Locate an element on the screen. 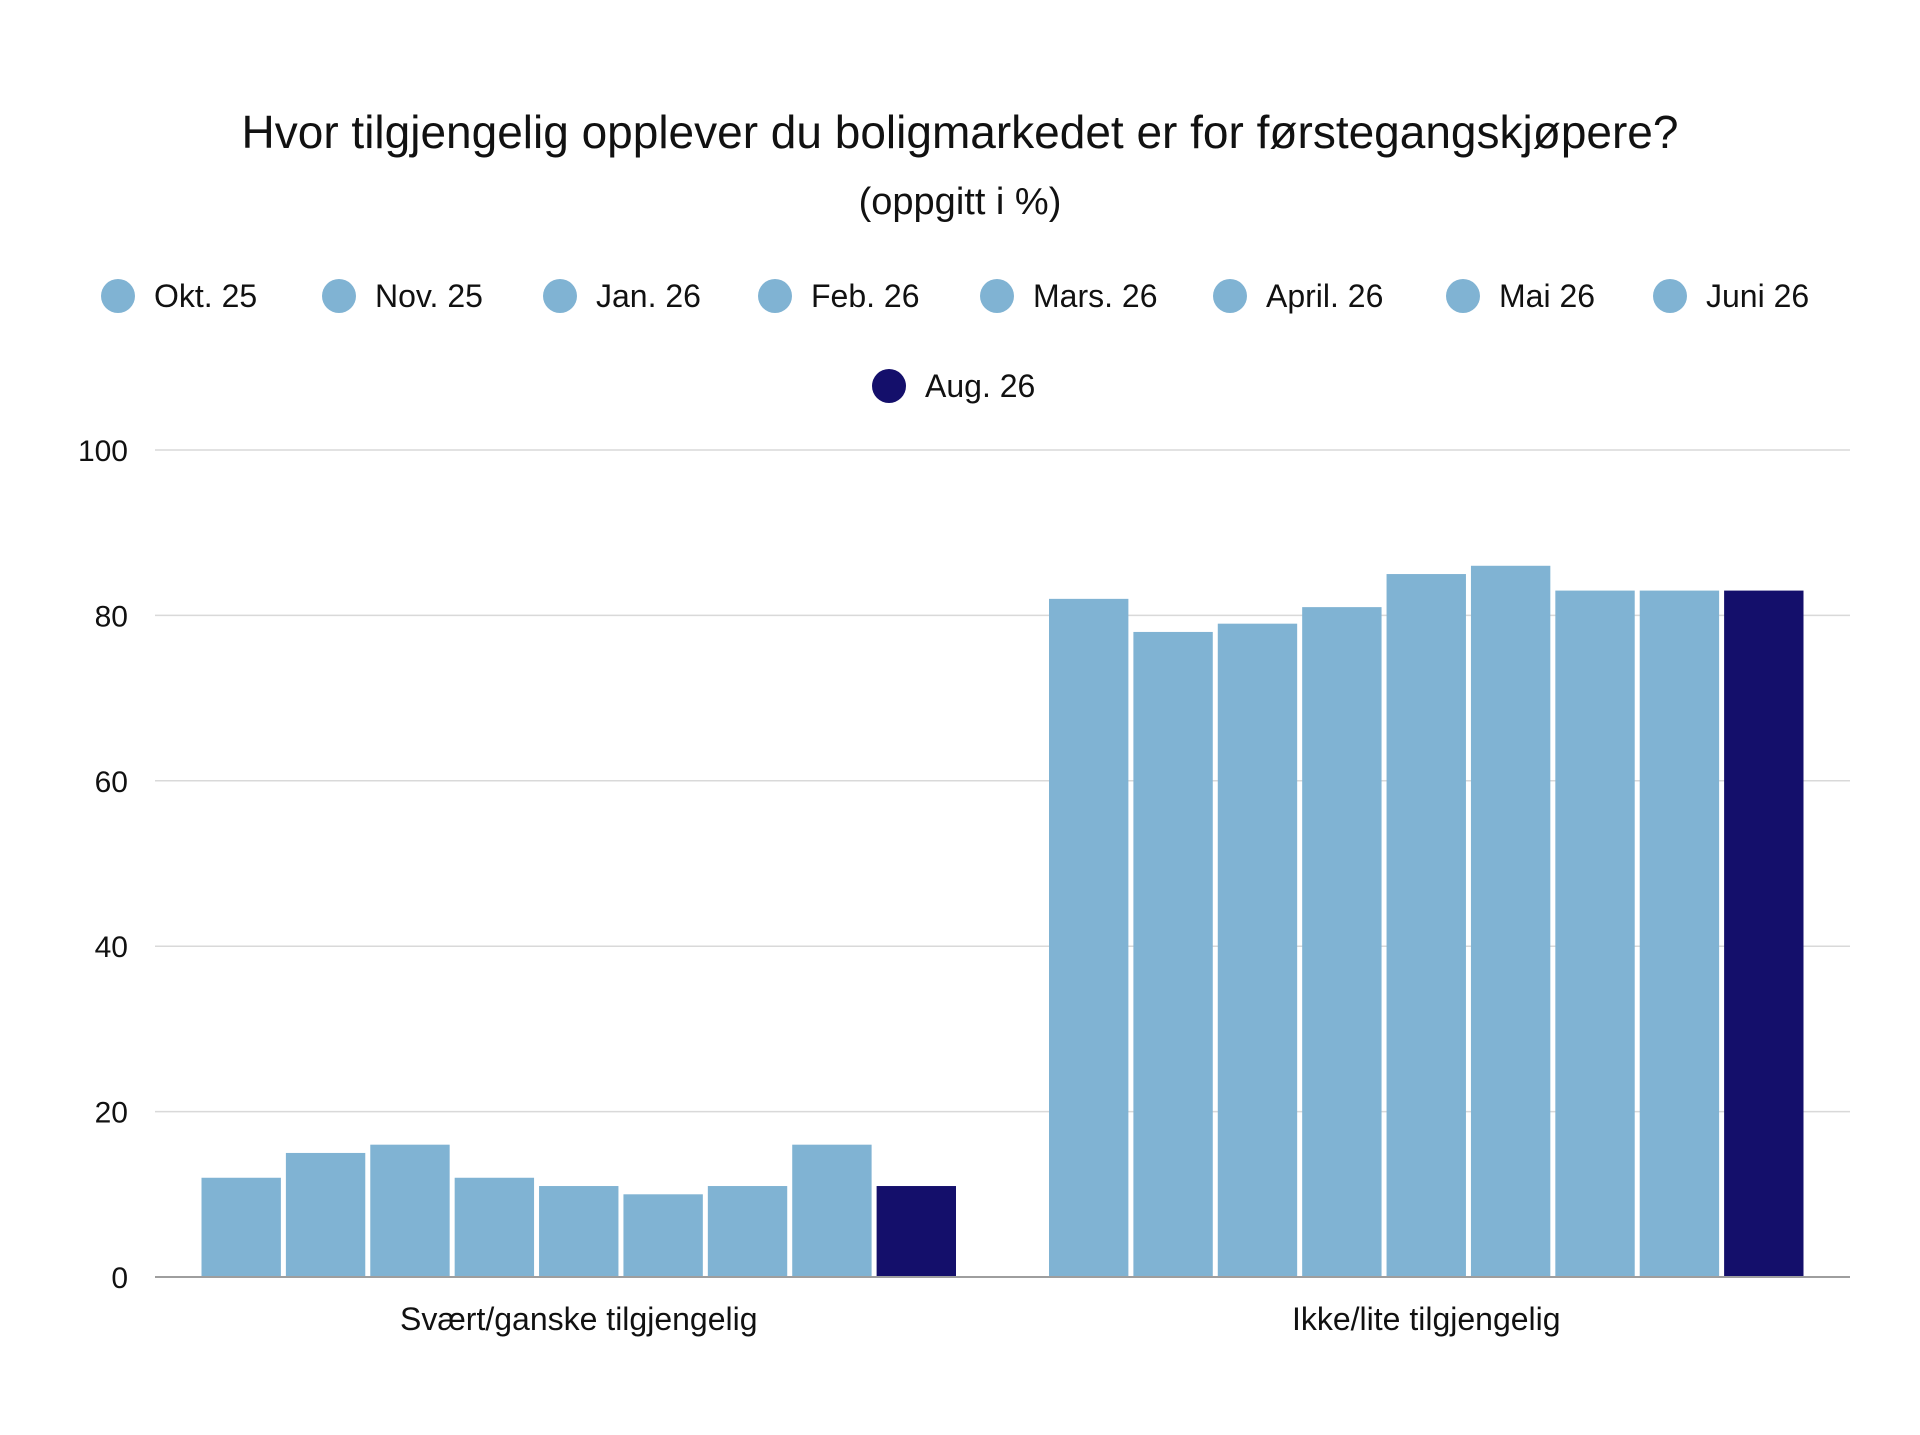 The height and width of the screenshot is (1435, 1920). x-category-label: Ikke/lite tilgjengelig is located at coordinates (1426, 1319).